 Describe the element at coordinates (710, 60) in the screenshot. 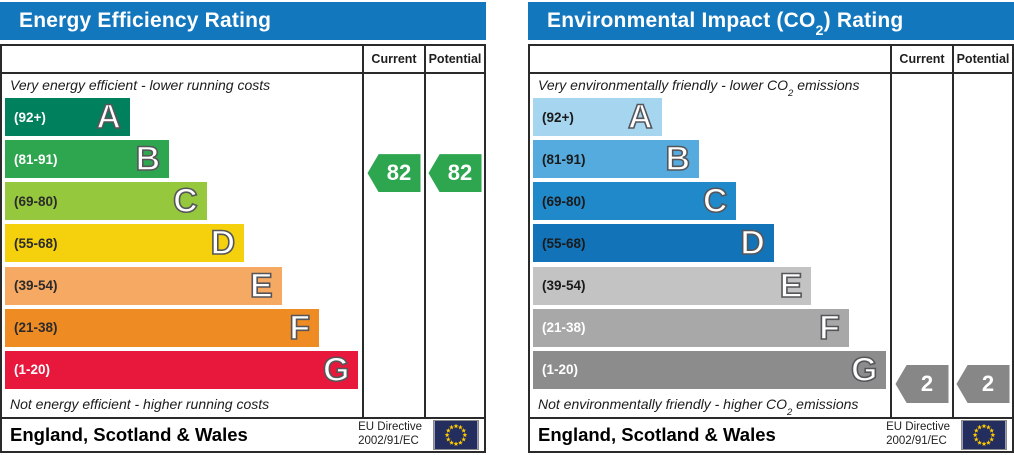

I see `header-spacer` at that location.